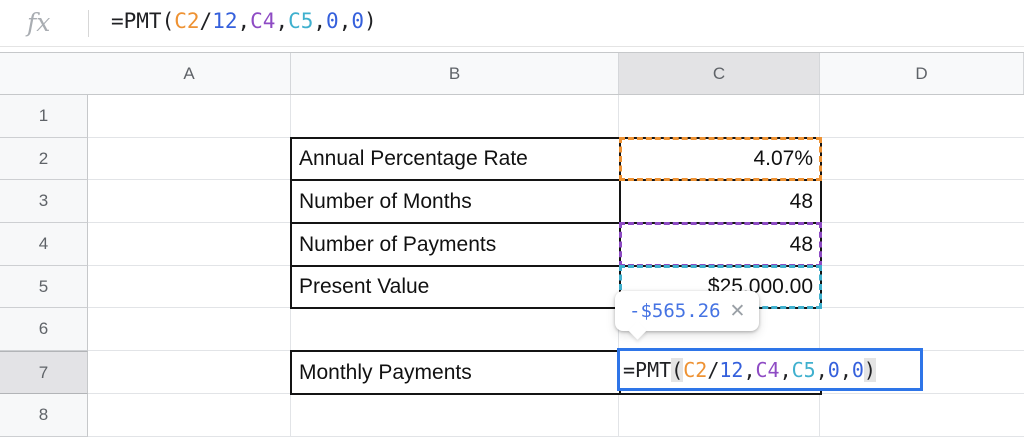 Image resolution: width=1024 pixels, height=437 pixels. Describe the element at coordinates (922, 73) in the screenshot. I see `column-header-d: D` at that location.